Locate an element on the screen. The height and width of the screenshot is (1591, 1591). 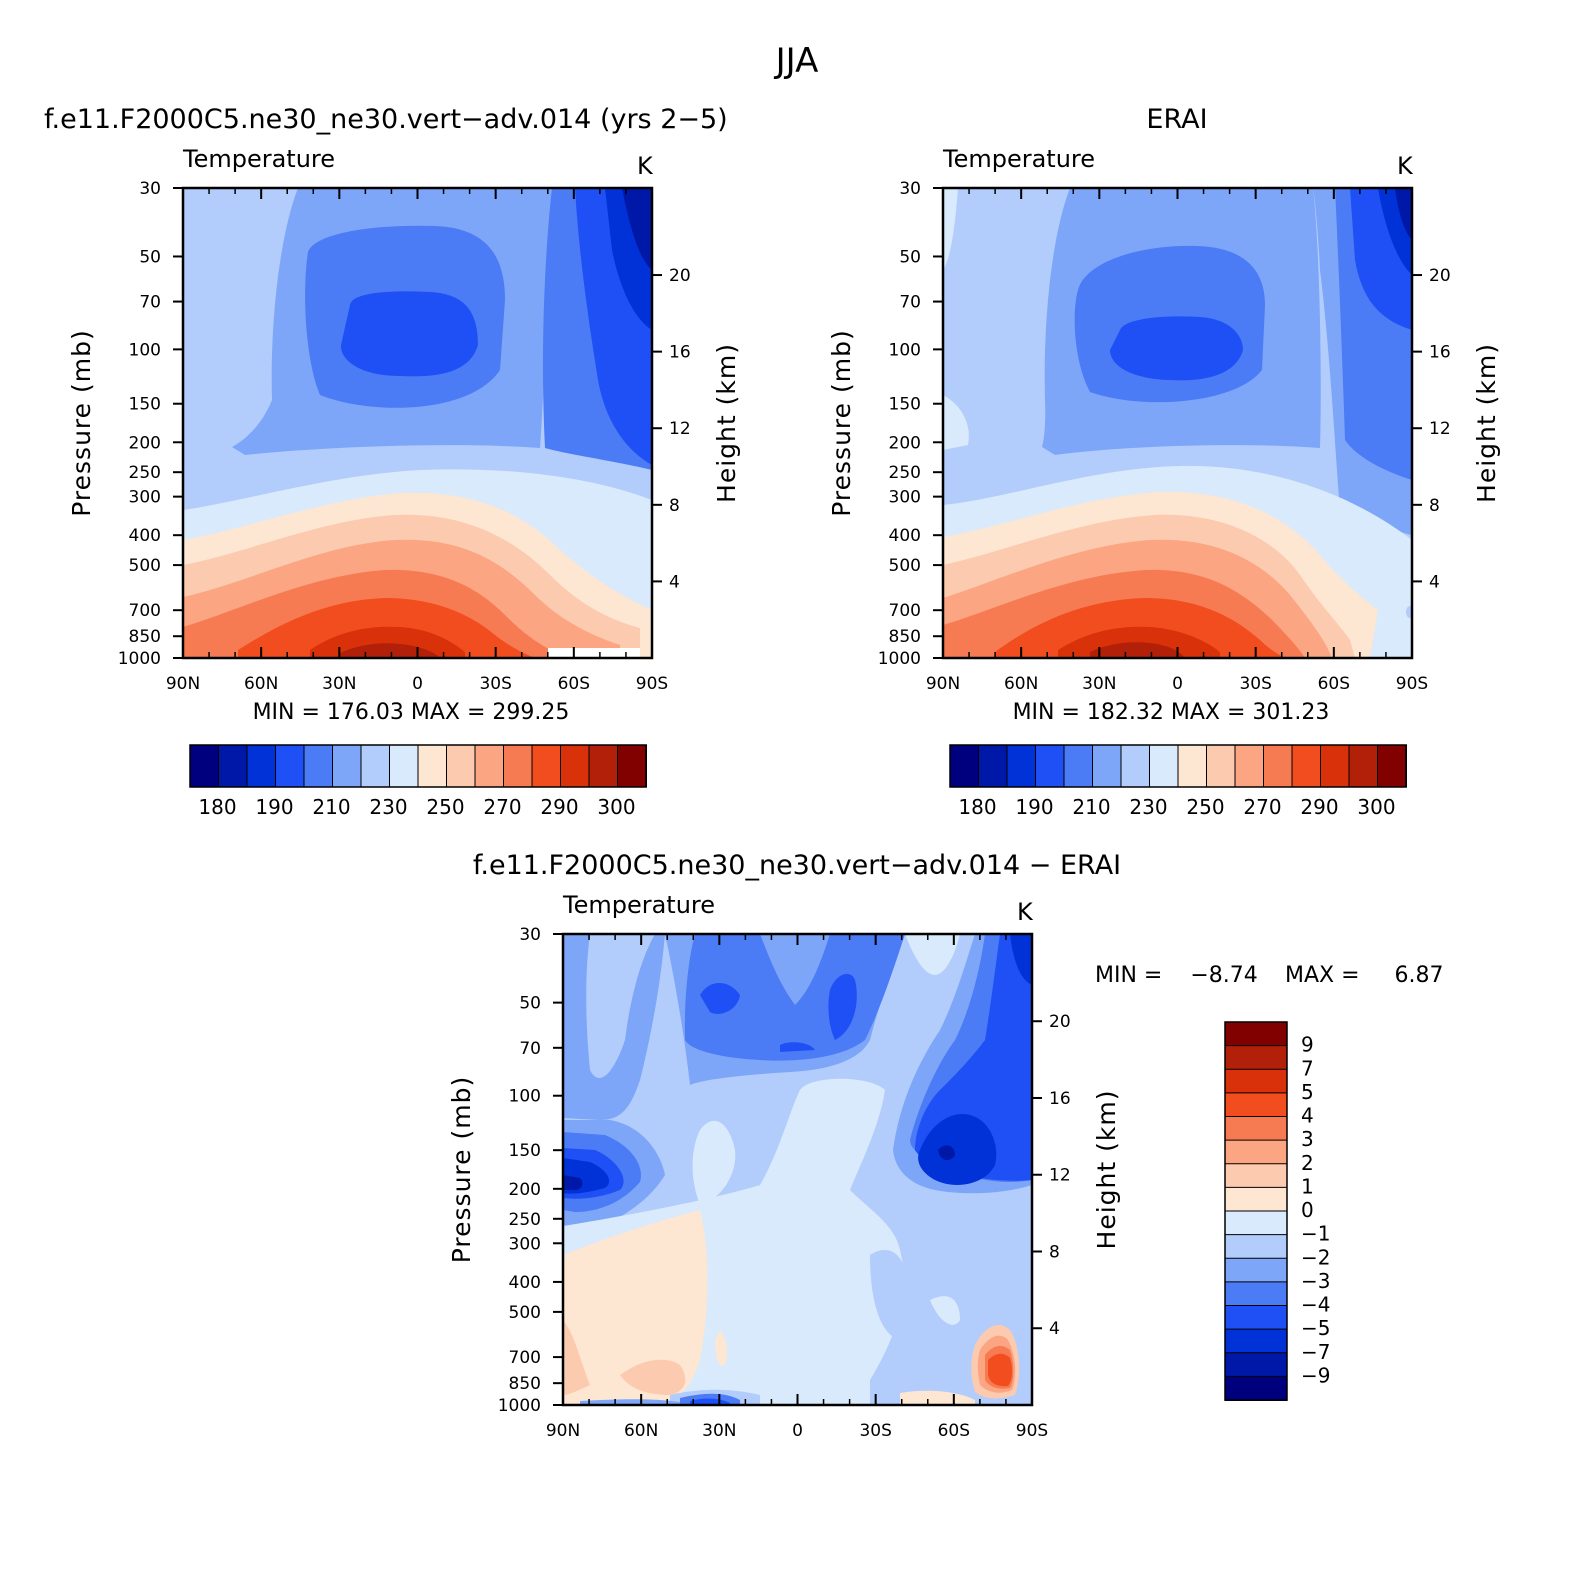
colorbar-label: 300 is located at coordinates (1376, 807).